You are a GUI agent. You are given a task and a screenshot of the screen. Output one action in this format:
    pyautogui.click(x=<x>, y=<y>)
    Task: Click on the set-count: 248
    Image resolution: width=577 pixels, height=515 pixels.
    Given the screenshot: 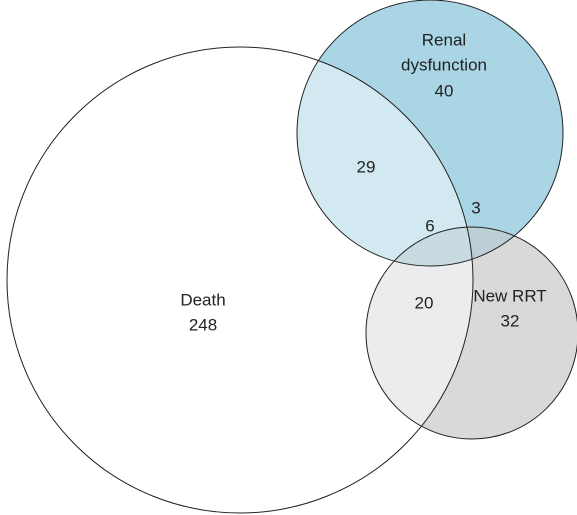 What is the action you would take?
    pyautogui.click(x=203, y=324)
    